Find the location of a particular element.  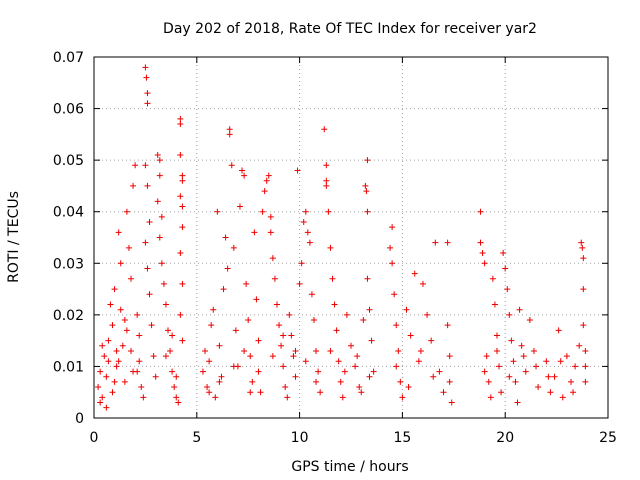

y-axis-label: ROTI / TECUs is located at coordinates (14, 237).